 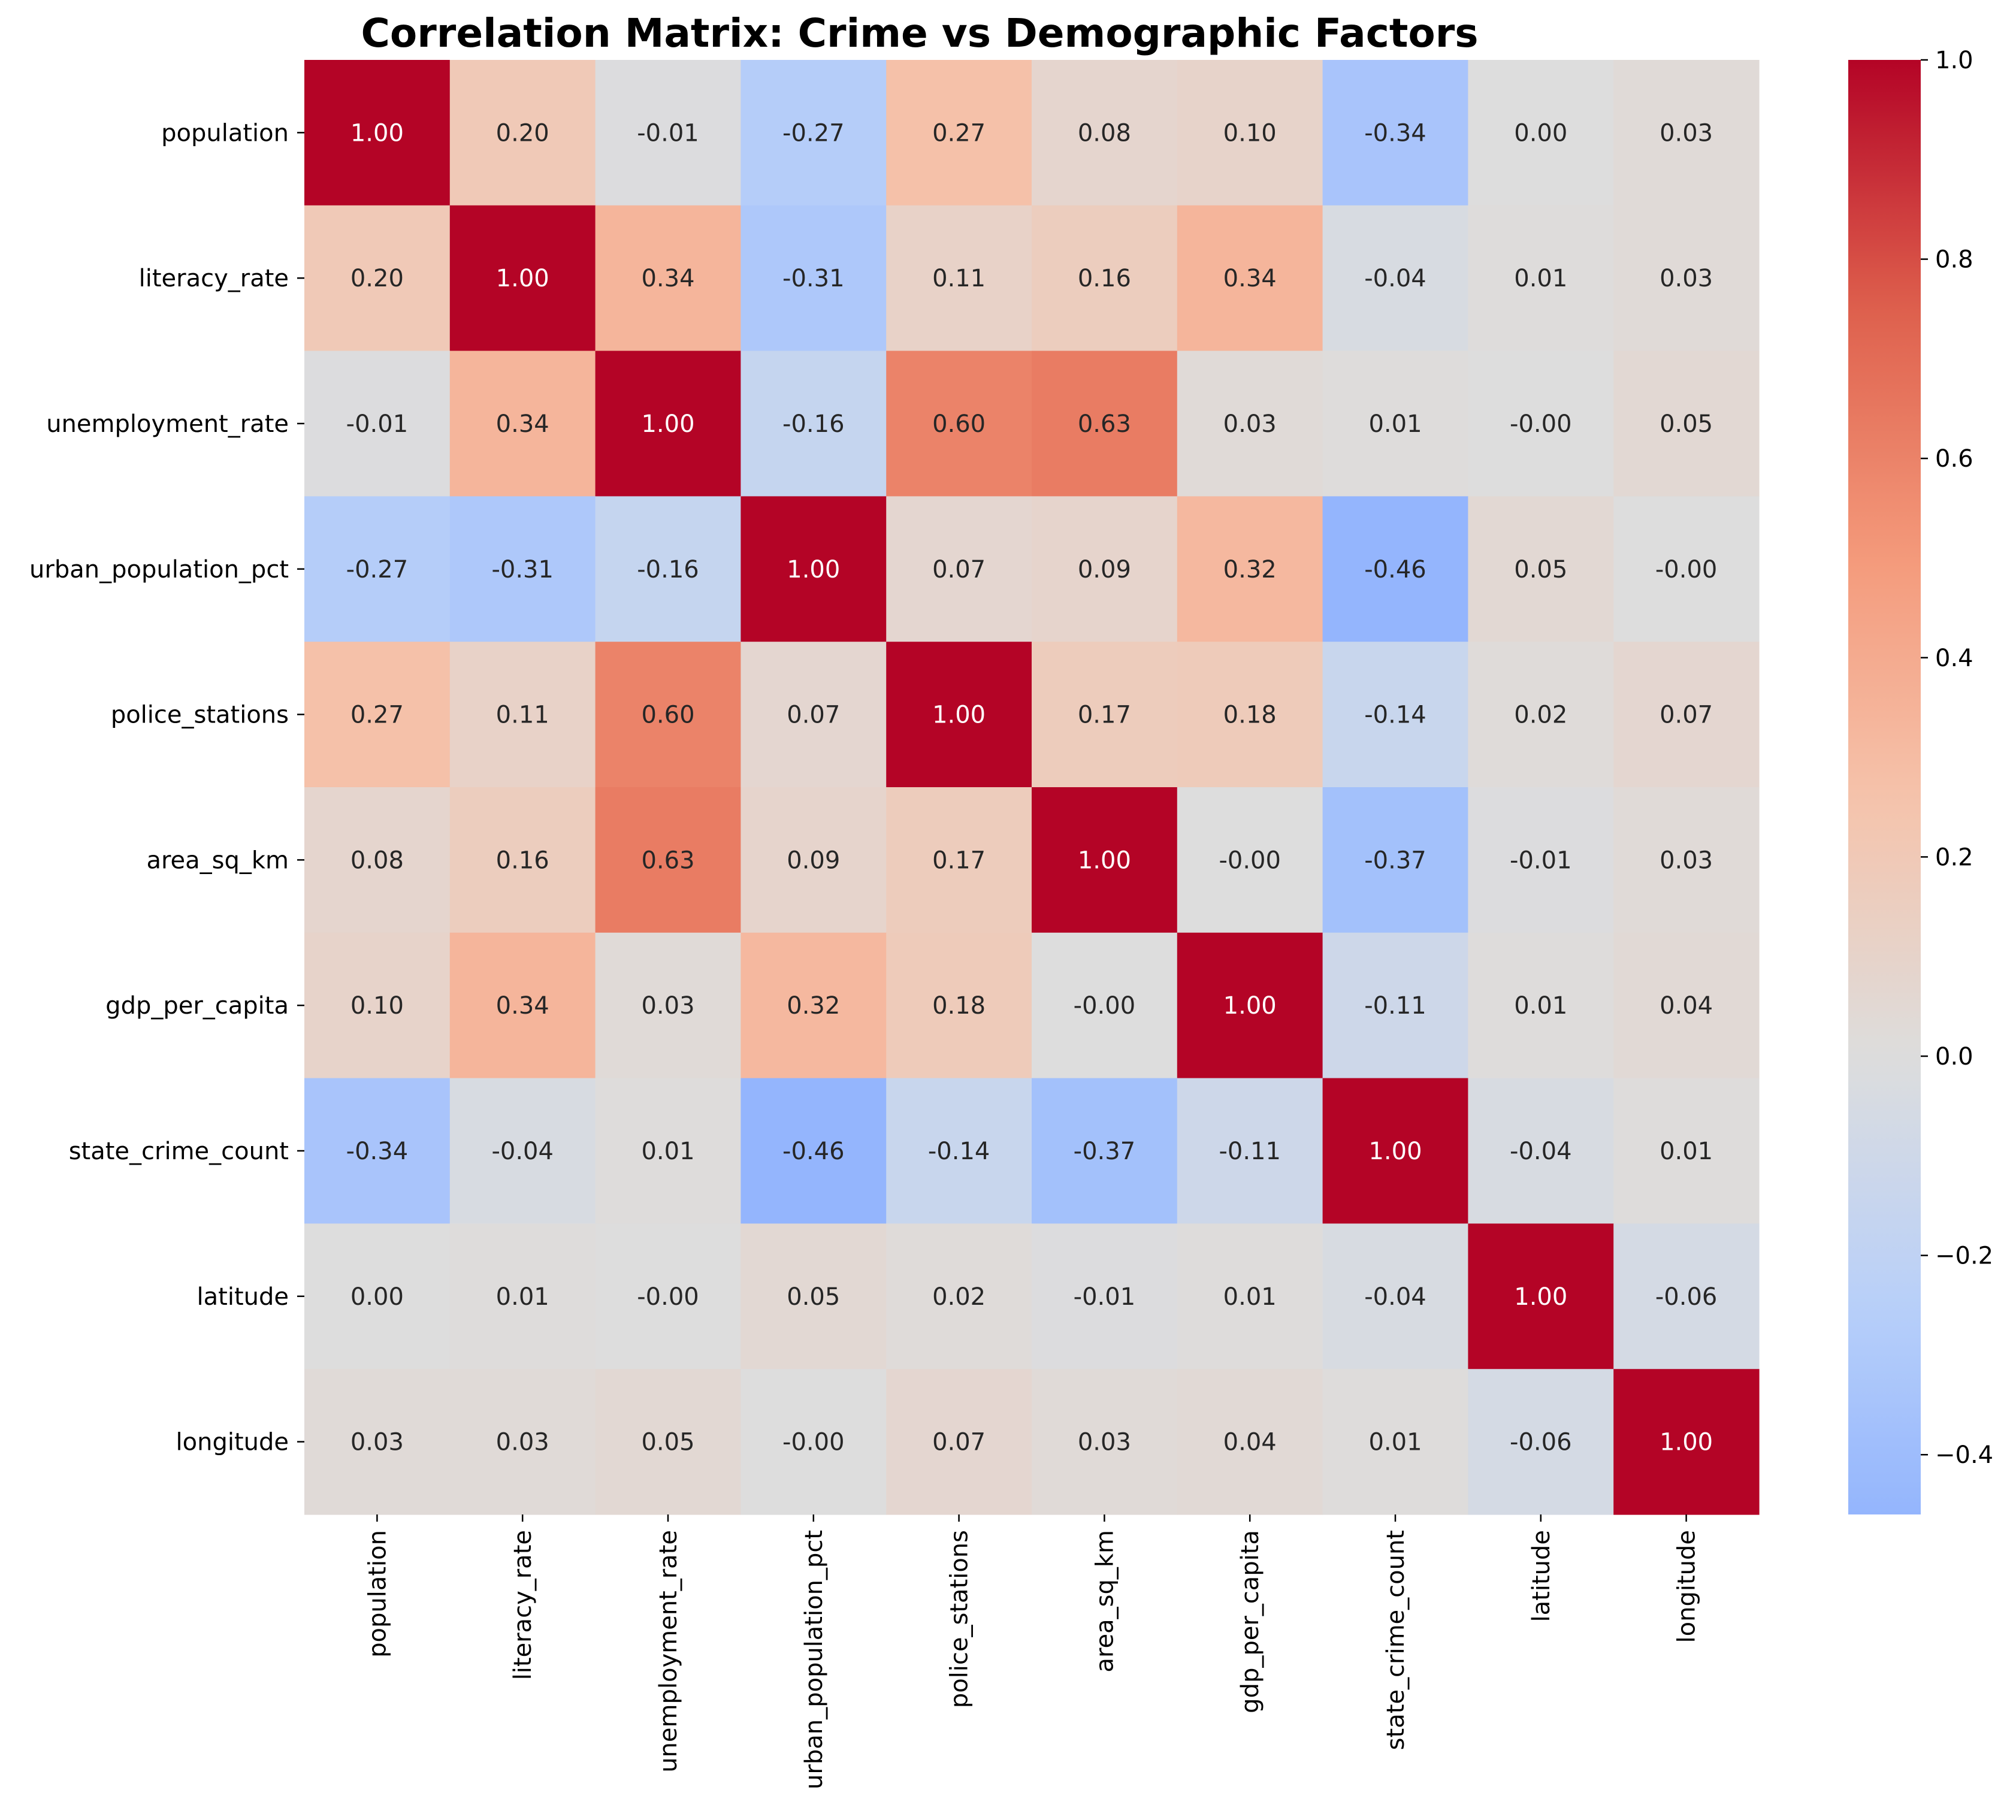 I want to click on heatmap-cell-area_sq_km-gdp_per_capita, so click(x=1250, y=860).